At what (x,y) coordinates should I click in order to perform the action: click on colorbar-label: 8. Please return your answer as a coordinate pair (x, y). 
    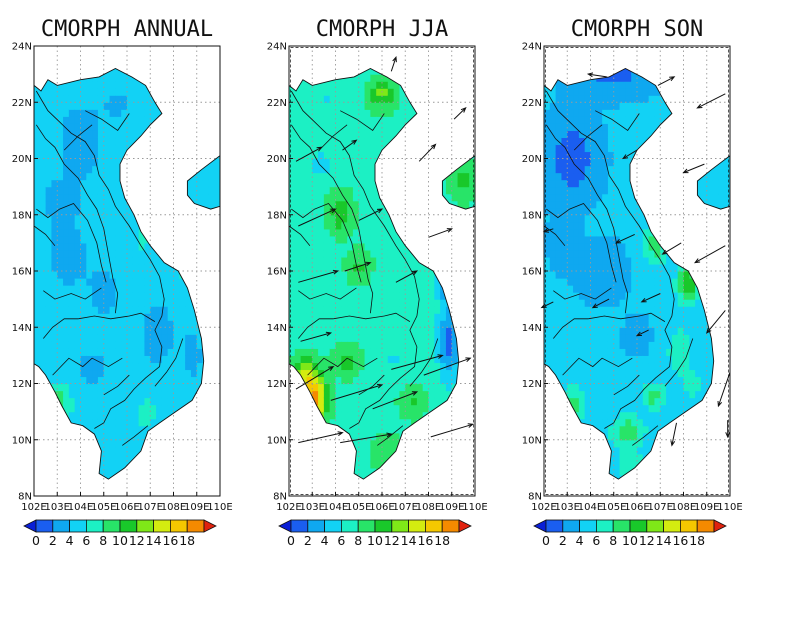
    Looking at the image, I should click on (358, 540).